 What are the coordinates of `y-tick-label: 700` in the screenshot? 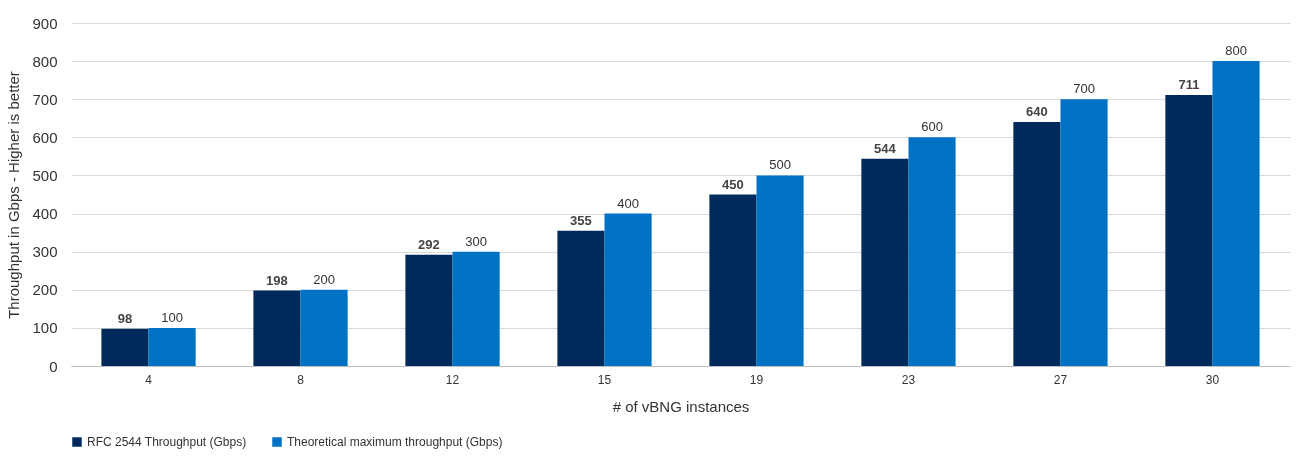 It's located at (45, 99).